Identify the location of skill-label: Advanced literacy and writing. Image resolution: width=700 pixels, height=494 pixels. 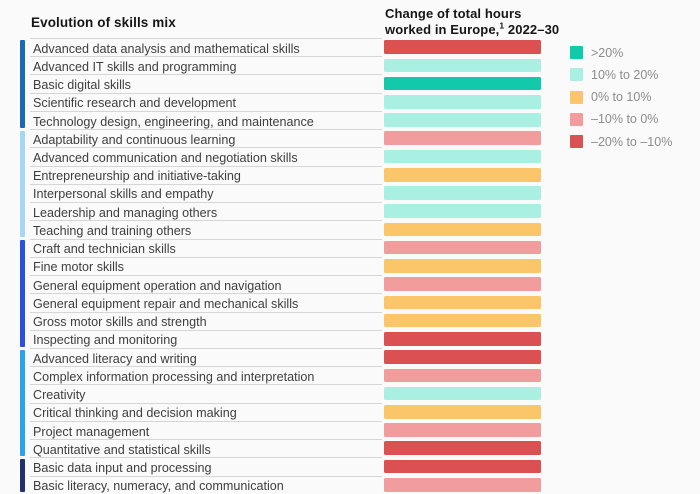
(206, 356).